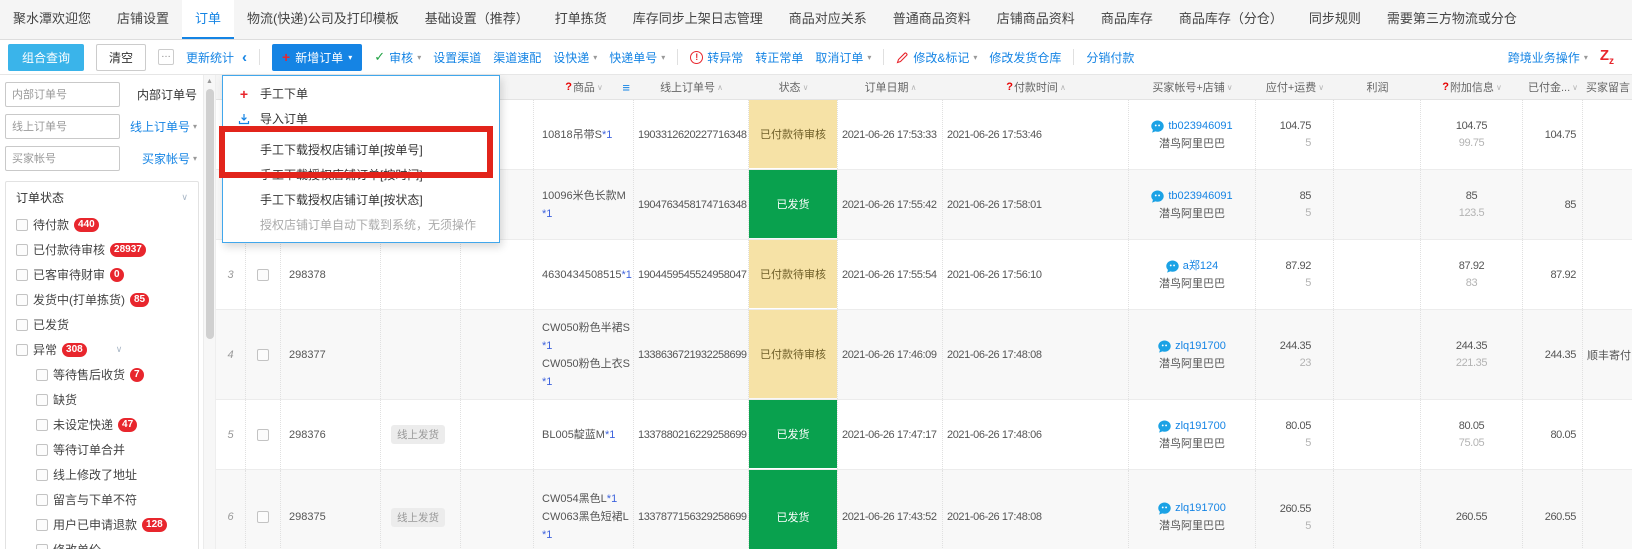 The image size is (1632, 549). Describe the element at coordinates (691, 509) in the screenshot. I see `online-order-cell: 1337877156329258699` at that location.